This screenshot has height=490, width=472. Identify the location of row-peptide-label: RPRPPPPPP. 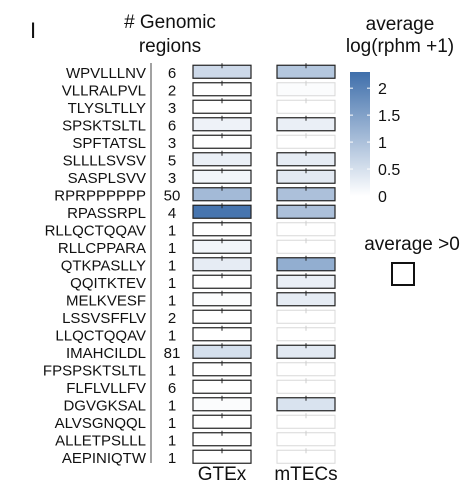
(100, 195).